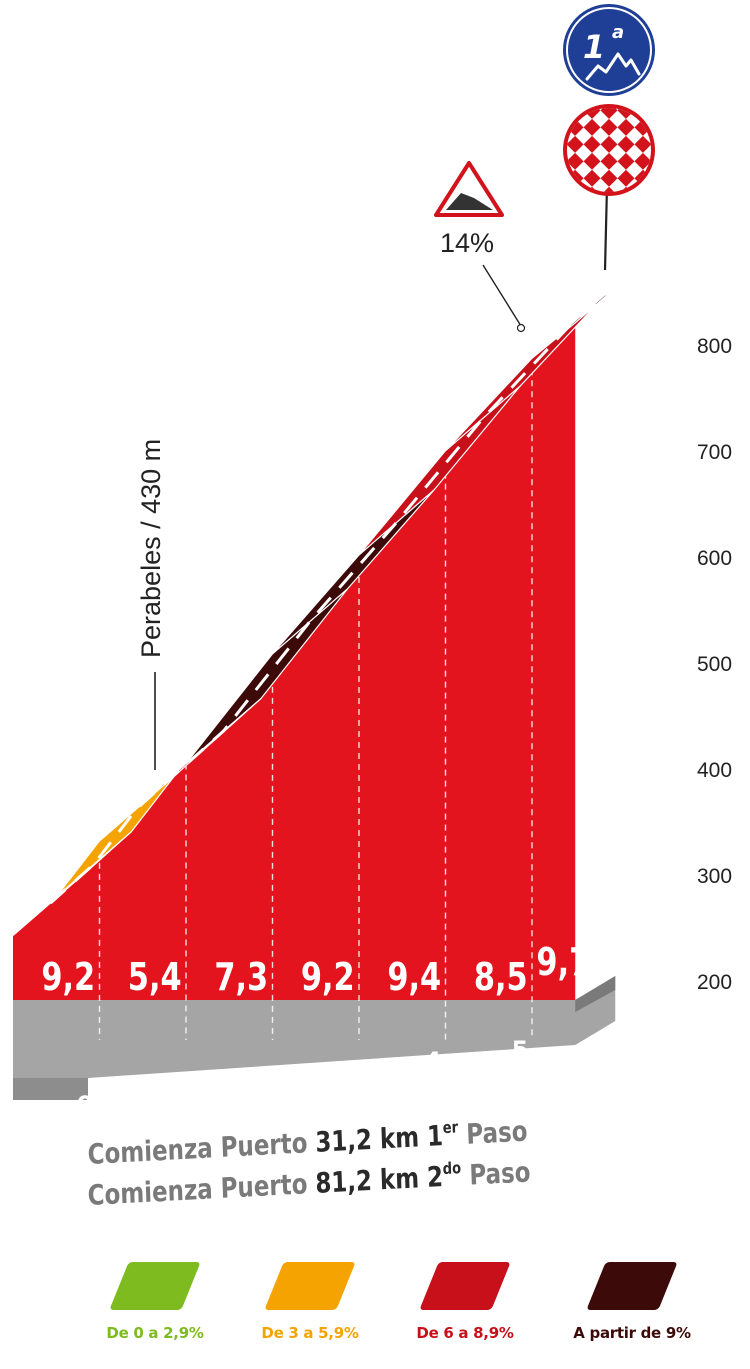  I want to click on category-badge, so click(609, 50).